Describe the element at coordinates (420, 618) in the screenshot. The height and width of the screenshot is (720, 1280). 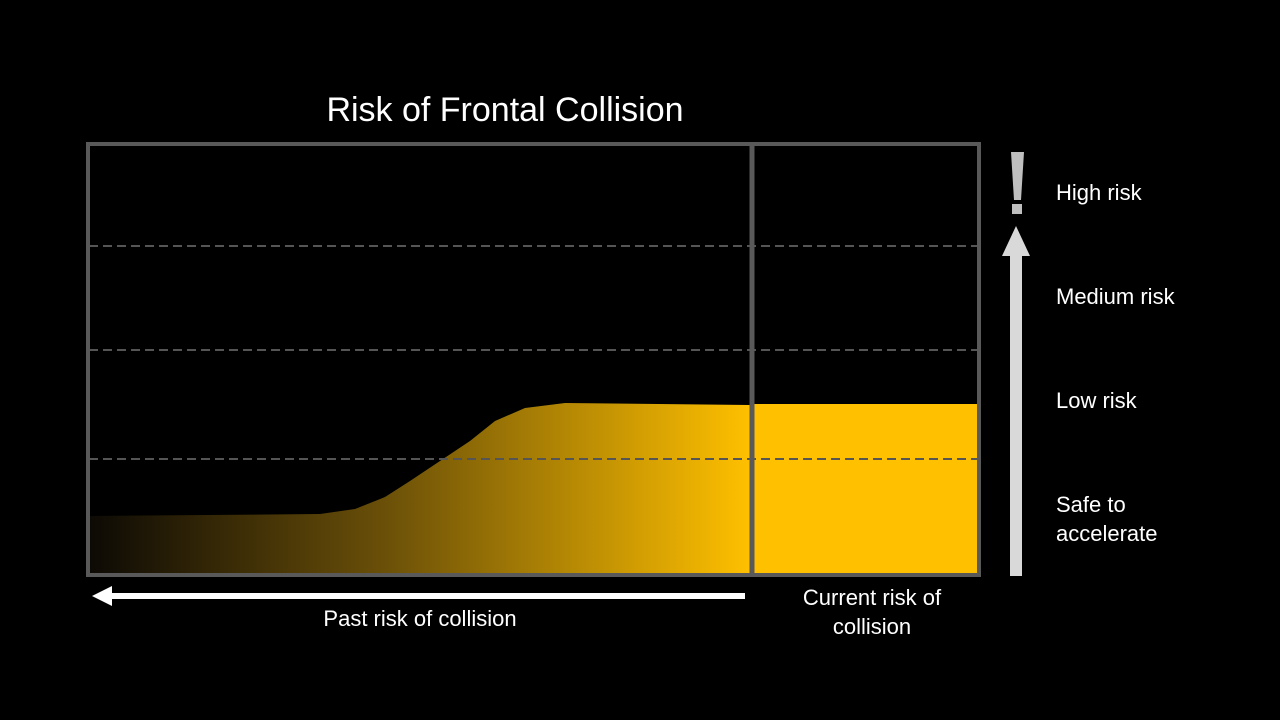
I see `past-label: Past risk of collision` at that location.